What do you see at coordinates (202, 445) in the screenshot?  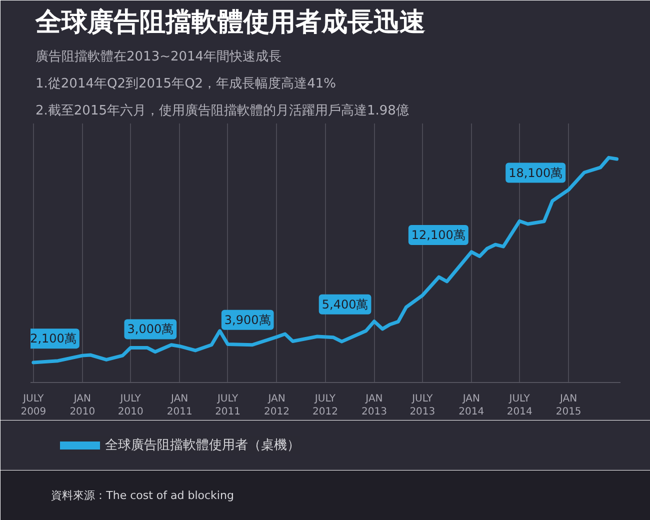 I see `legend-label: 全球廣告阻擋軟體使用者（桌機）` at bounding box center [202, 445].